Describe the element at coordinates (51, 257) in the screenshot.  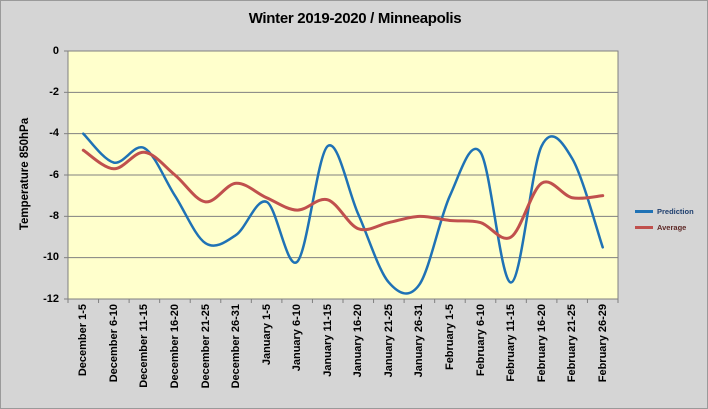
I see `y-tick-label: -10` at that location.